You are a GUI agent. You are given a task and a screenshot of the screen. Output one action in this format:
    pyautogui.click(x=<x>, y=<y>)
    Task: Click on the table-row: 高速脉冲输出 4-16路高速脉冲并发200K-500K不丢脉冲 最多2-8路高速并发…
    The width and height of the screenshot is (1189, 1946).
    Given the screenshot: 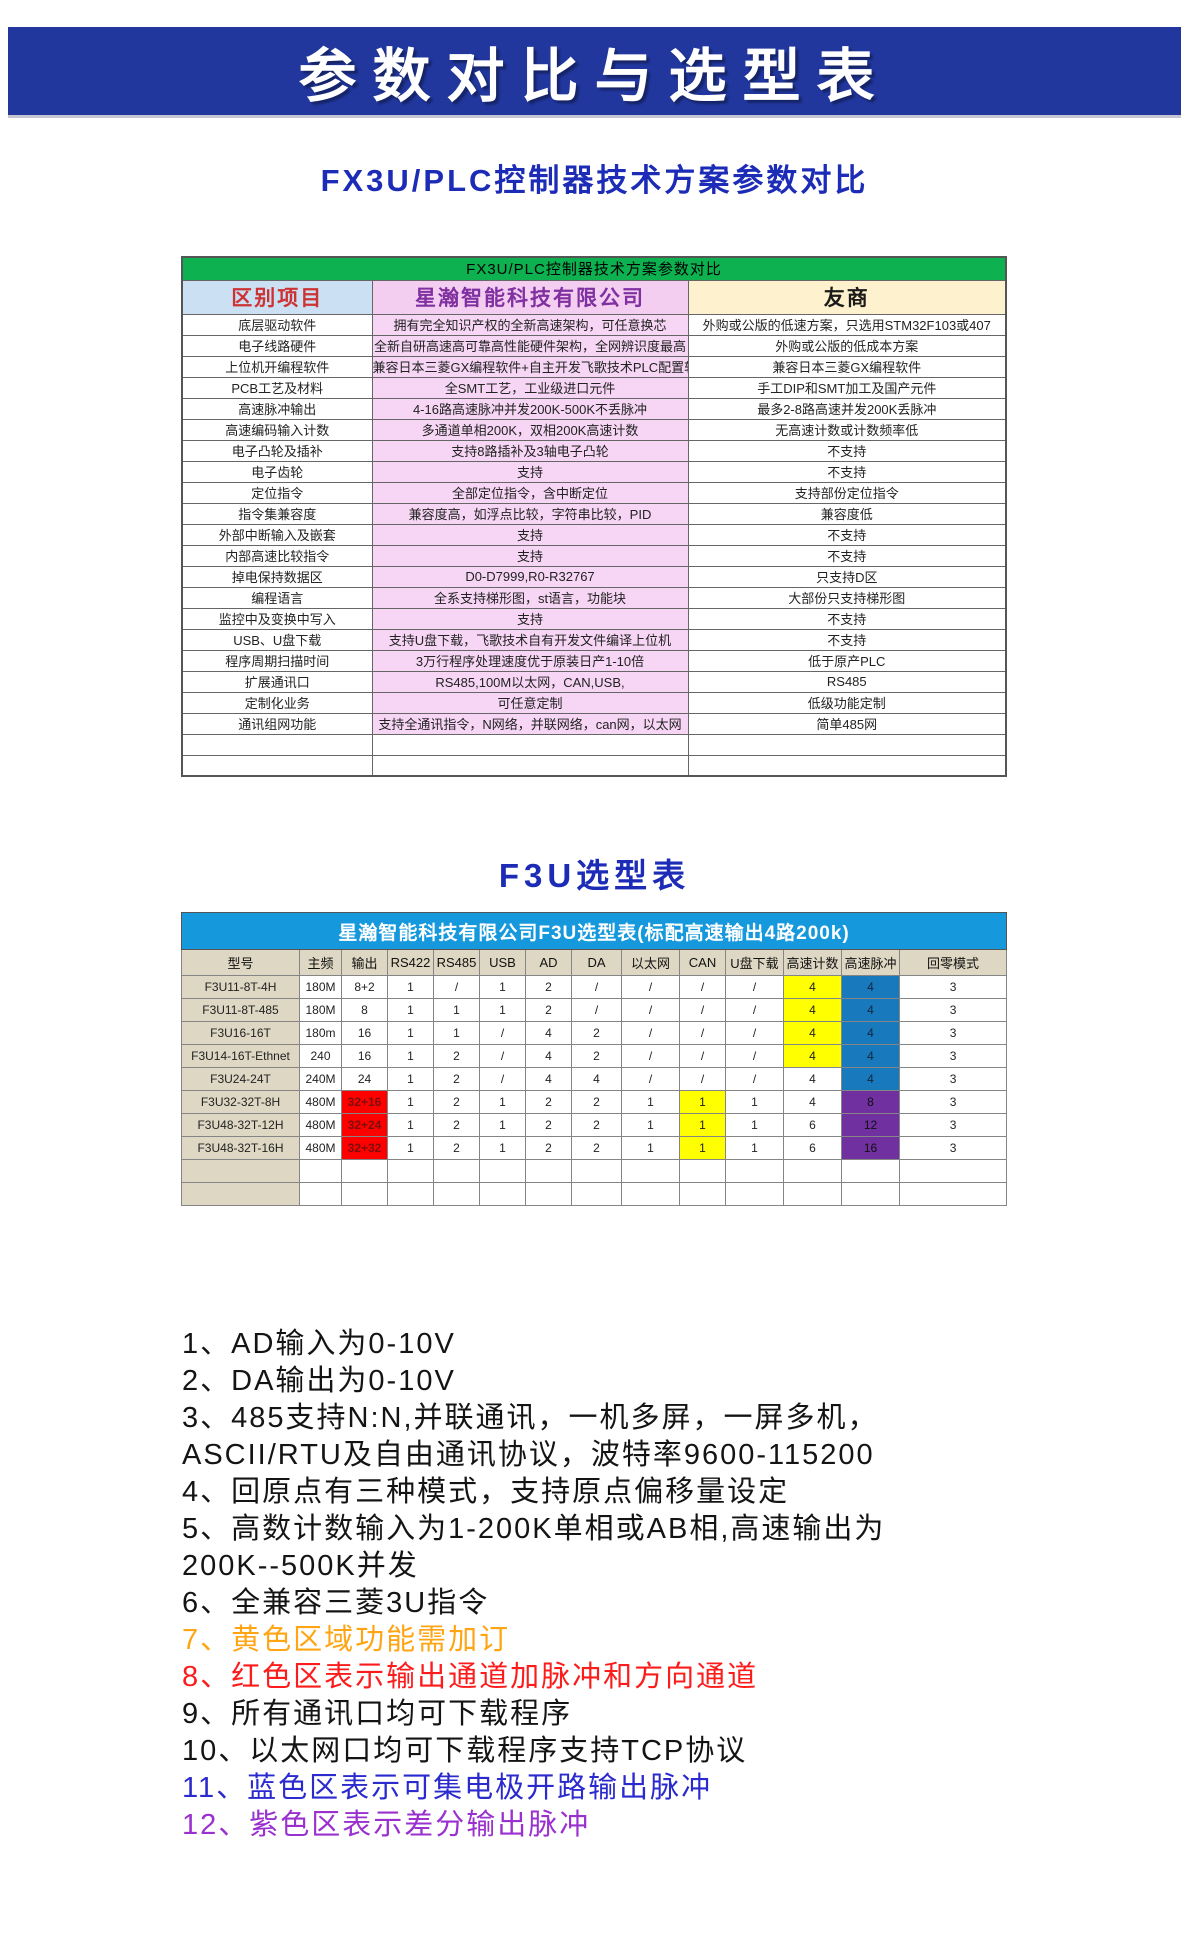 What is the action you would take?
    pyautogui.click(x=594, y=408)
    